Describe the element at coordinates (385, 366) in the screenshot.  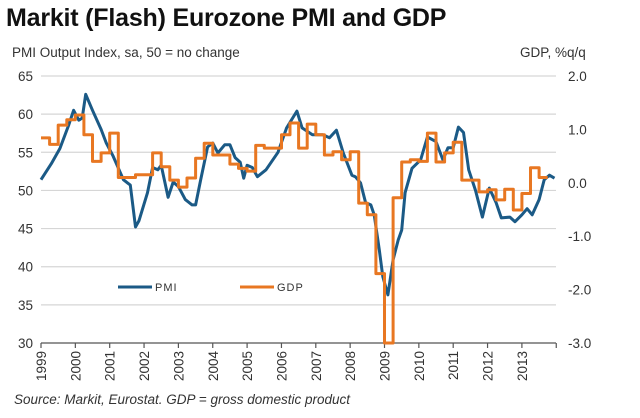
I see `x-tick-label: 2009` at that location.